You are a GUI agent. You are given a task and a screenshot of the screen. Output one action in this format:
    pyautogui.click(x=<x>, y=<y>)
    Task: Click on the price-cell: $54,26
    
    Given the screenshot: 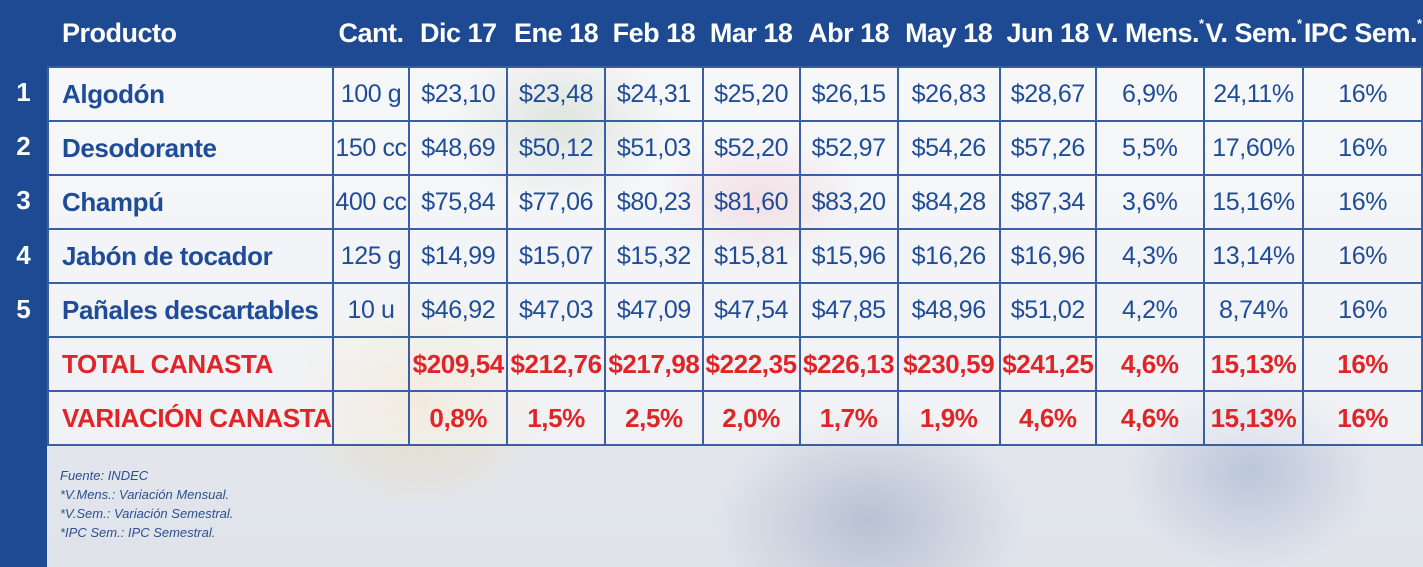 What is the action you would take?
    pyautogui.click(x=948, y=148)
    